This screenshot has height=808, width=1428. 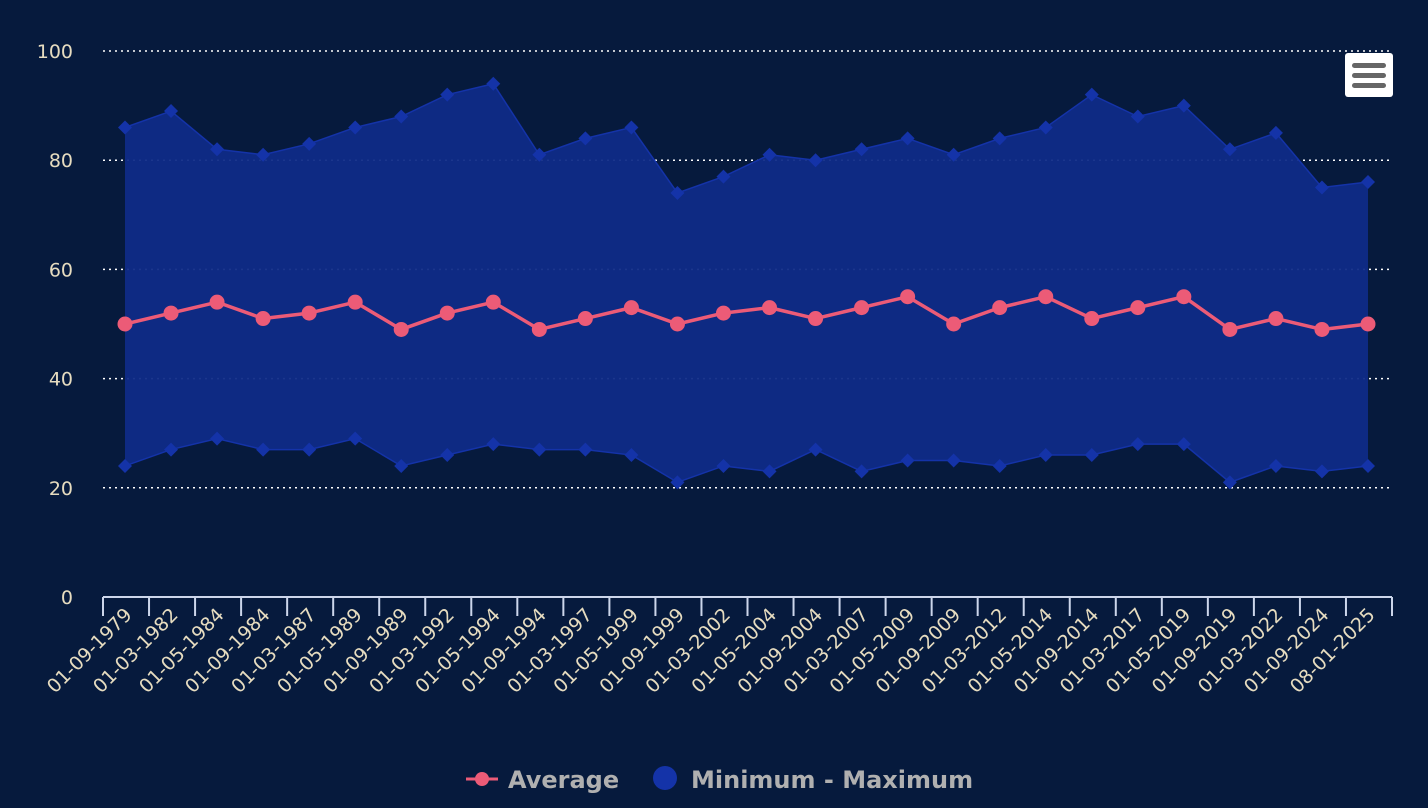 I want to click on legend-item-average: Average, so click(x=542, y=780).